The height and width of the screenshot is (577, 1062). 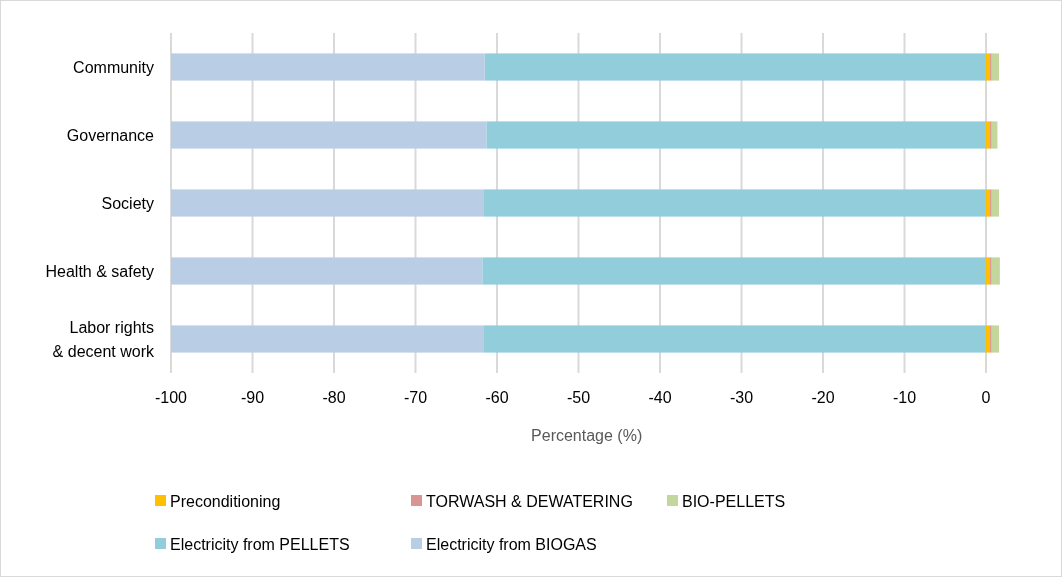 I want to click on x-tick-label: 0, so click(x=986, y=397).